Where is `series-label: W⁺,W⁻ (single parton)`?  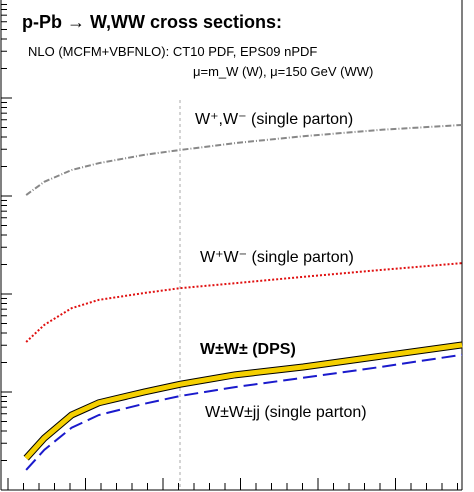 series-label: W⁺,W⁻ (single parton) is located at coordinates (274, 119).